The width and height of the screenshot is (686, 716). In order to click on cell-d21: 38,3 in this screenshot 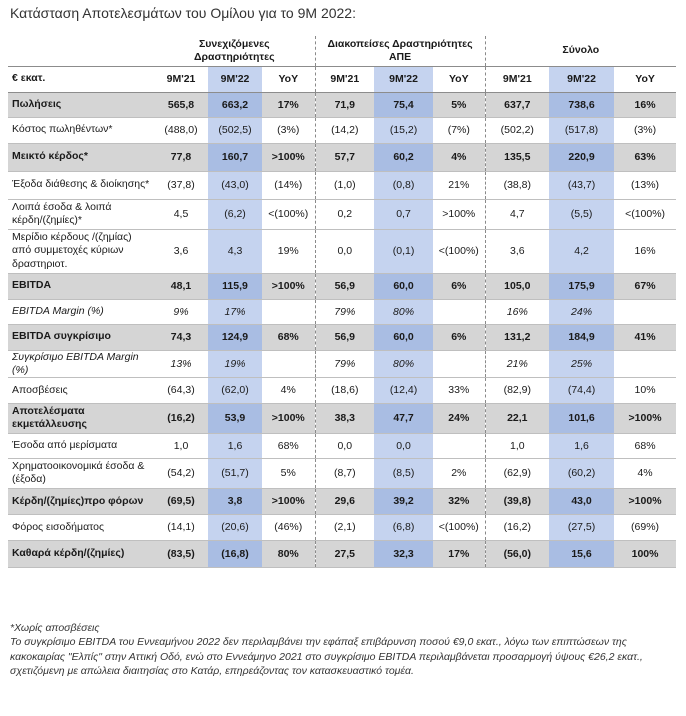, I will do `click(344, 418)`.